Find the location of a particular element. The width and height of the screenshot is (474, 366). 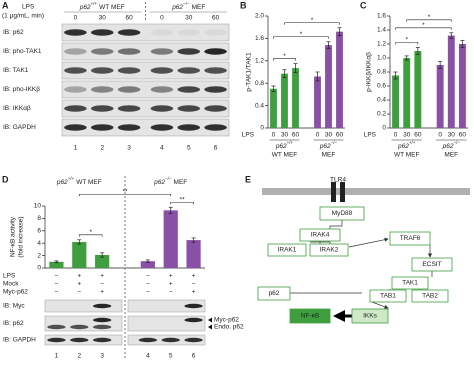

y-tick-label: 0.4 is located at coordinates (381, 100).